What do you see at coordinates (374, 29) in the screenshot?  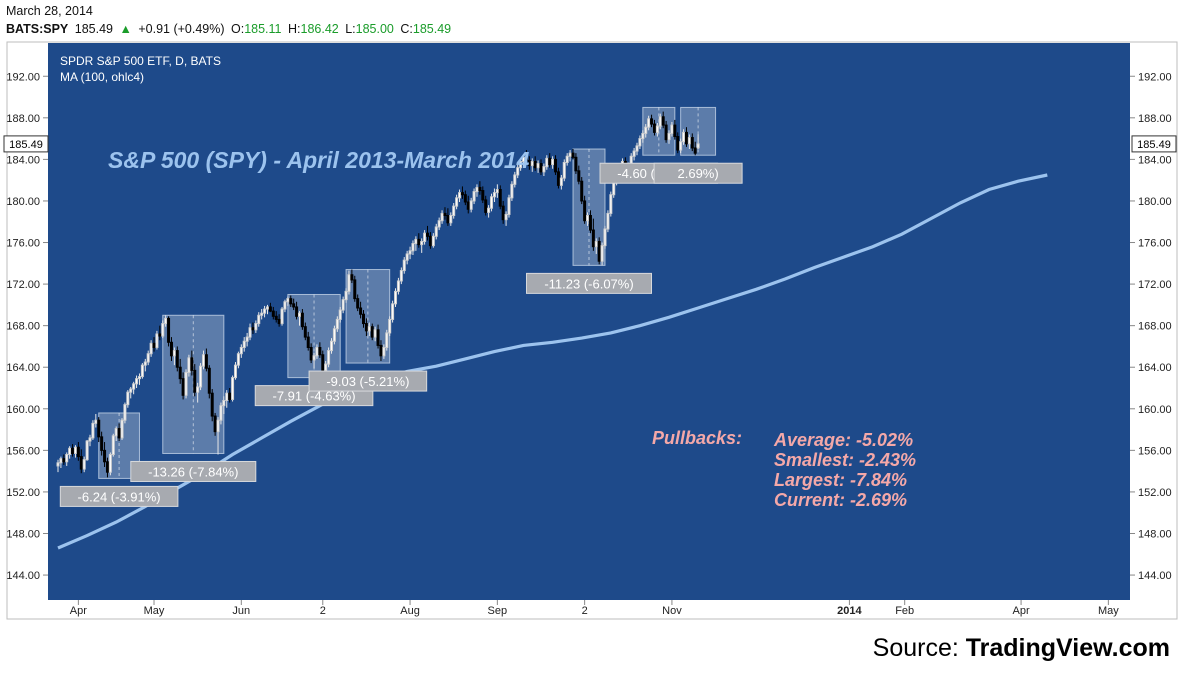 I see `low-value: 185.00` at bounding box center [374, 29].